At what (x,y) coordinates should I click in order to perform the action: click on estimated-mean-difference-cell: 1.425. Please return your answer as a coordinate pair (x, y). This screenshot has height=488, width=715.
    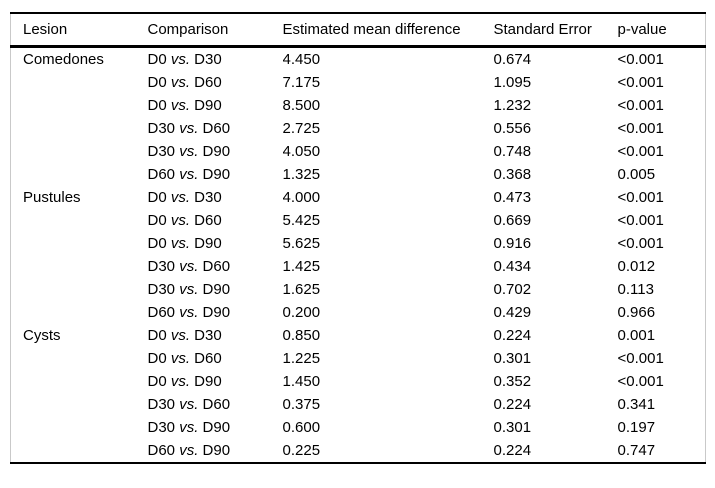
    Looking at the image, I should click on (301, 266).